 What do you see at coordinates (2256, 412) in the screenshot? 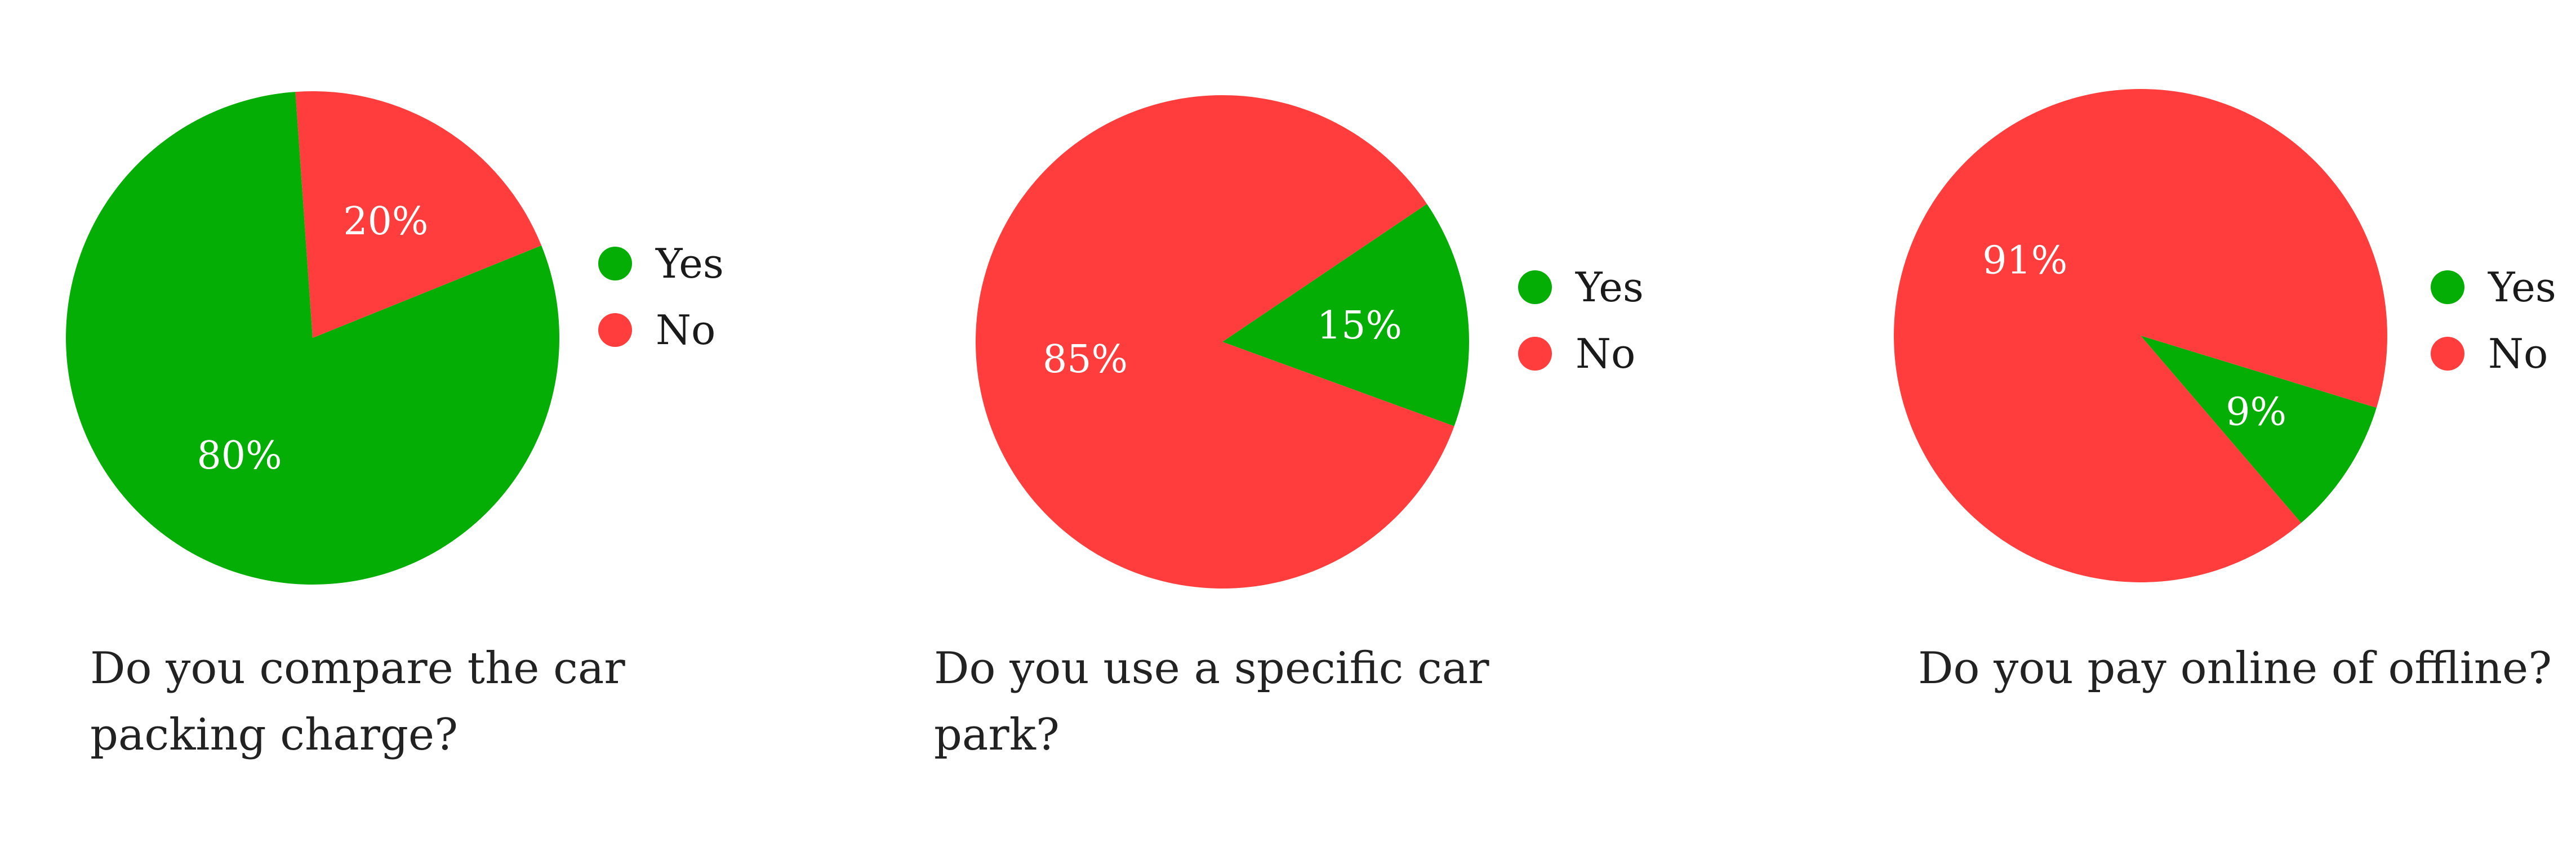
I see `slice-label-yes: 9%` at bounding box center [2256, 412].